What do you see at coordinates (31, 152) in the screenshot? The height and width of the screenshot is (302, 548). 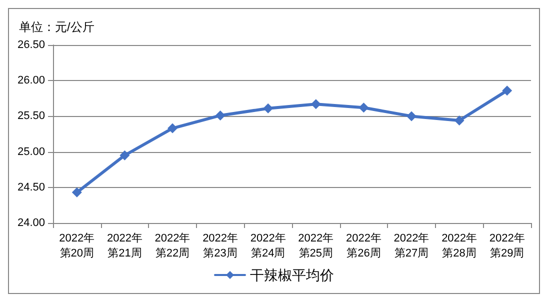 I see `y-tick-label: 25.00` at bounding box center [31, 152].